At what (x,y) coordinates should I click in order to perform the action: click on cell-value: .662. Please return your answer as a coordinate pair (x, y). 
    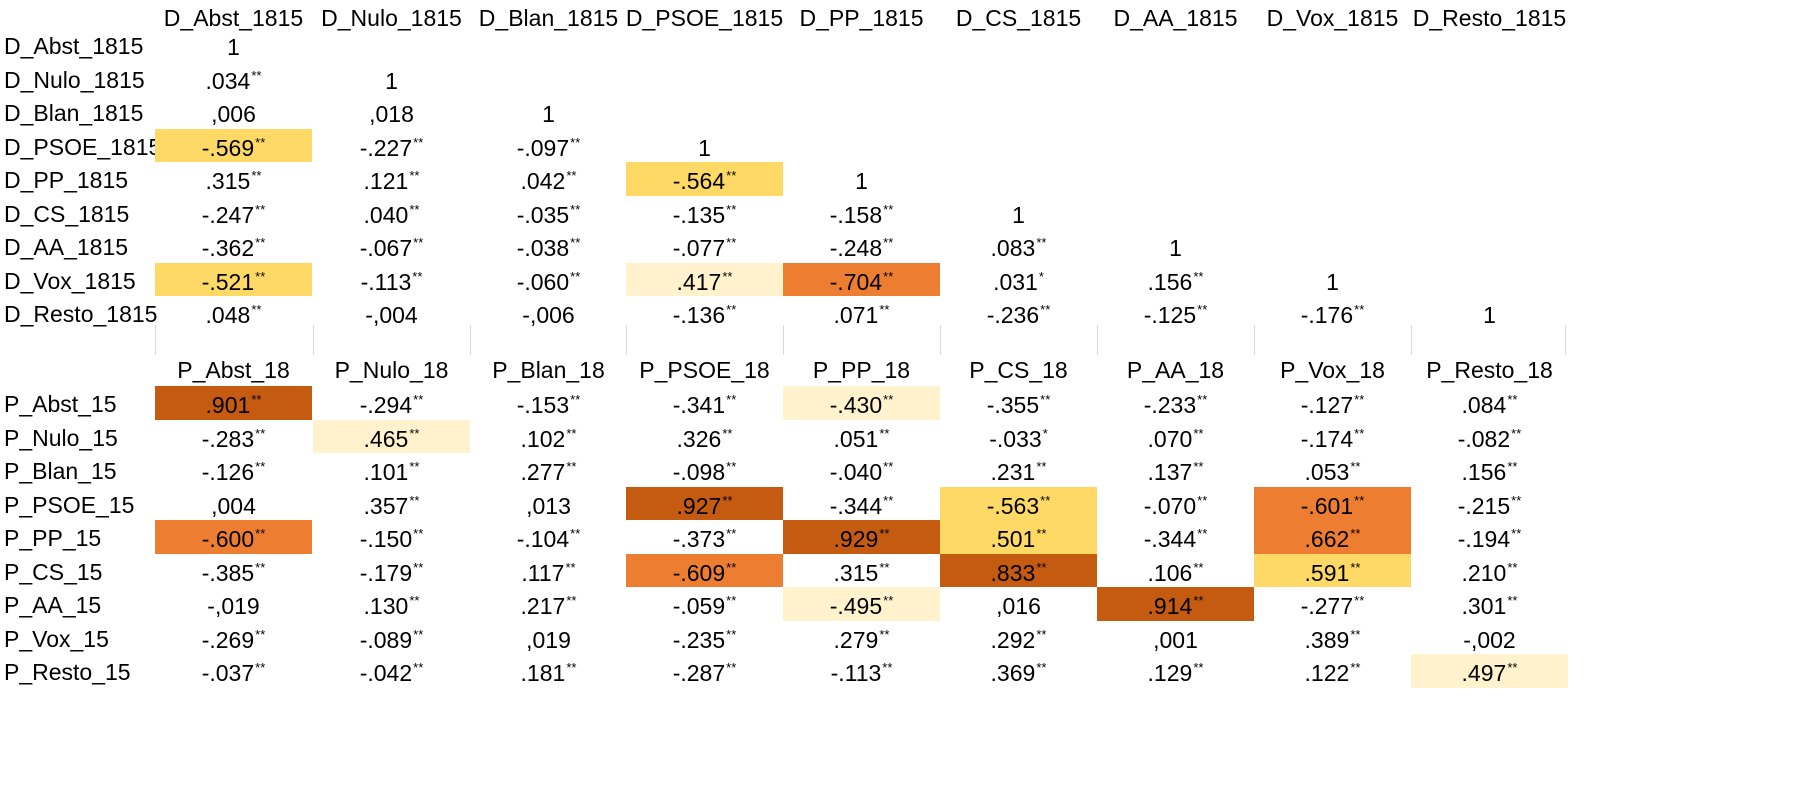
    Looking at the image, I should click on (1327, 539).